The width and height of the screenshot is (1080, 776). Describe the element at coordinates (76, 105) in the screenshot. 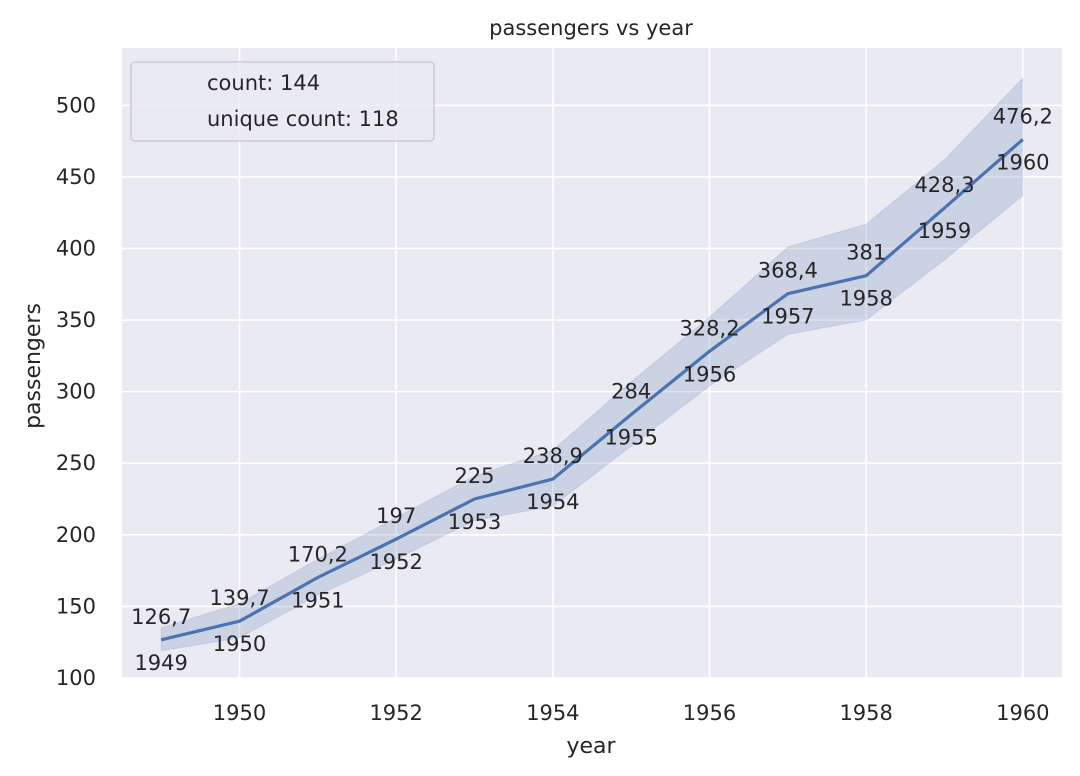

I see `y-tick-label: 500` at that location.